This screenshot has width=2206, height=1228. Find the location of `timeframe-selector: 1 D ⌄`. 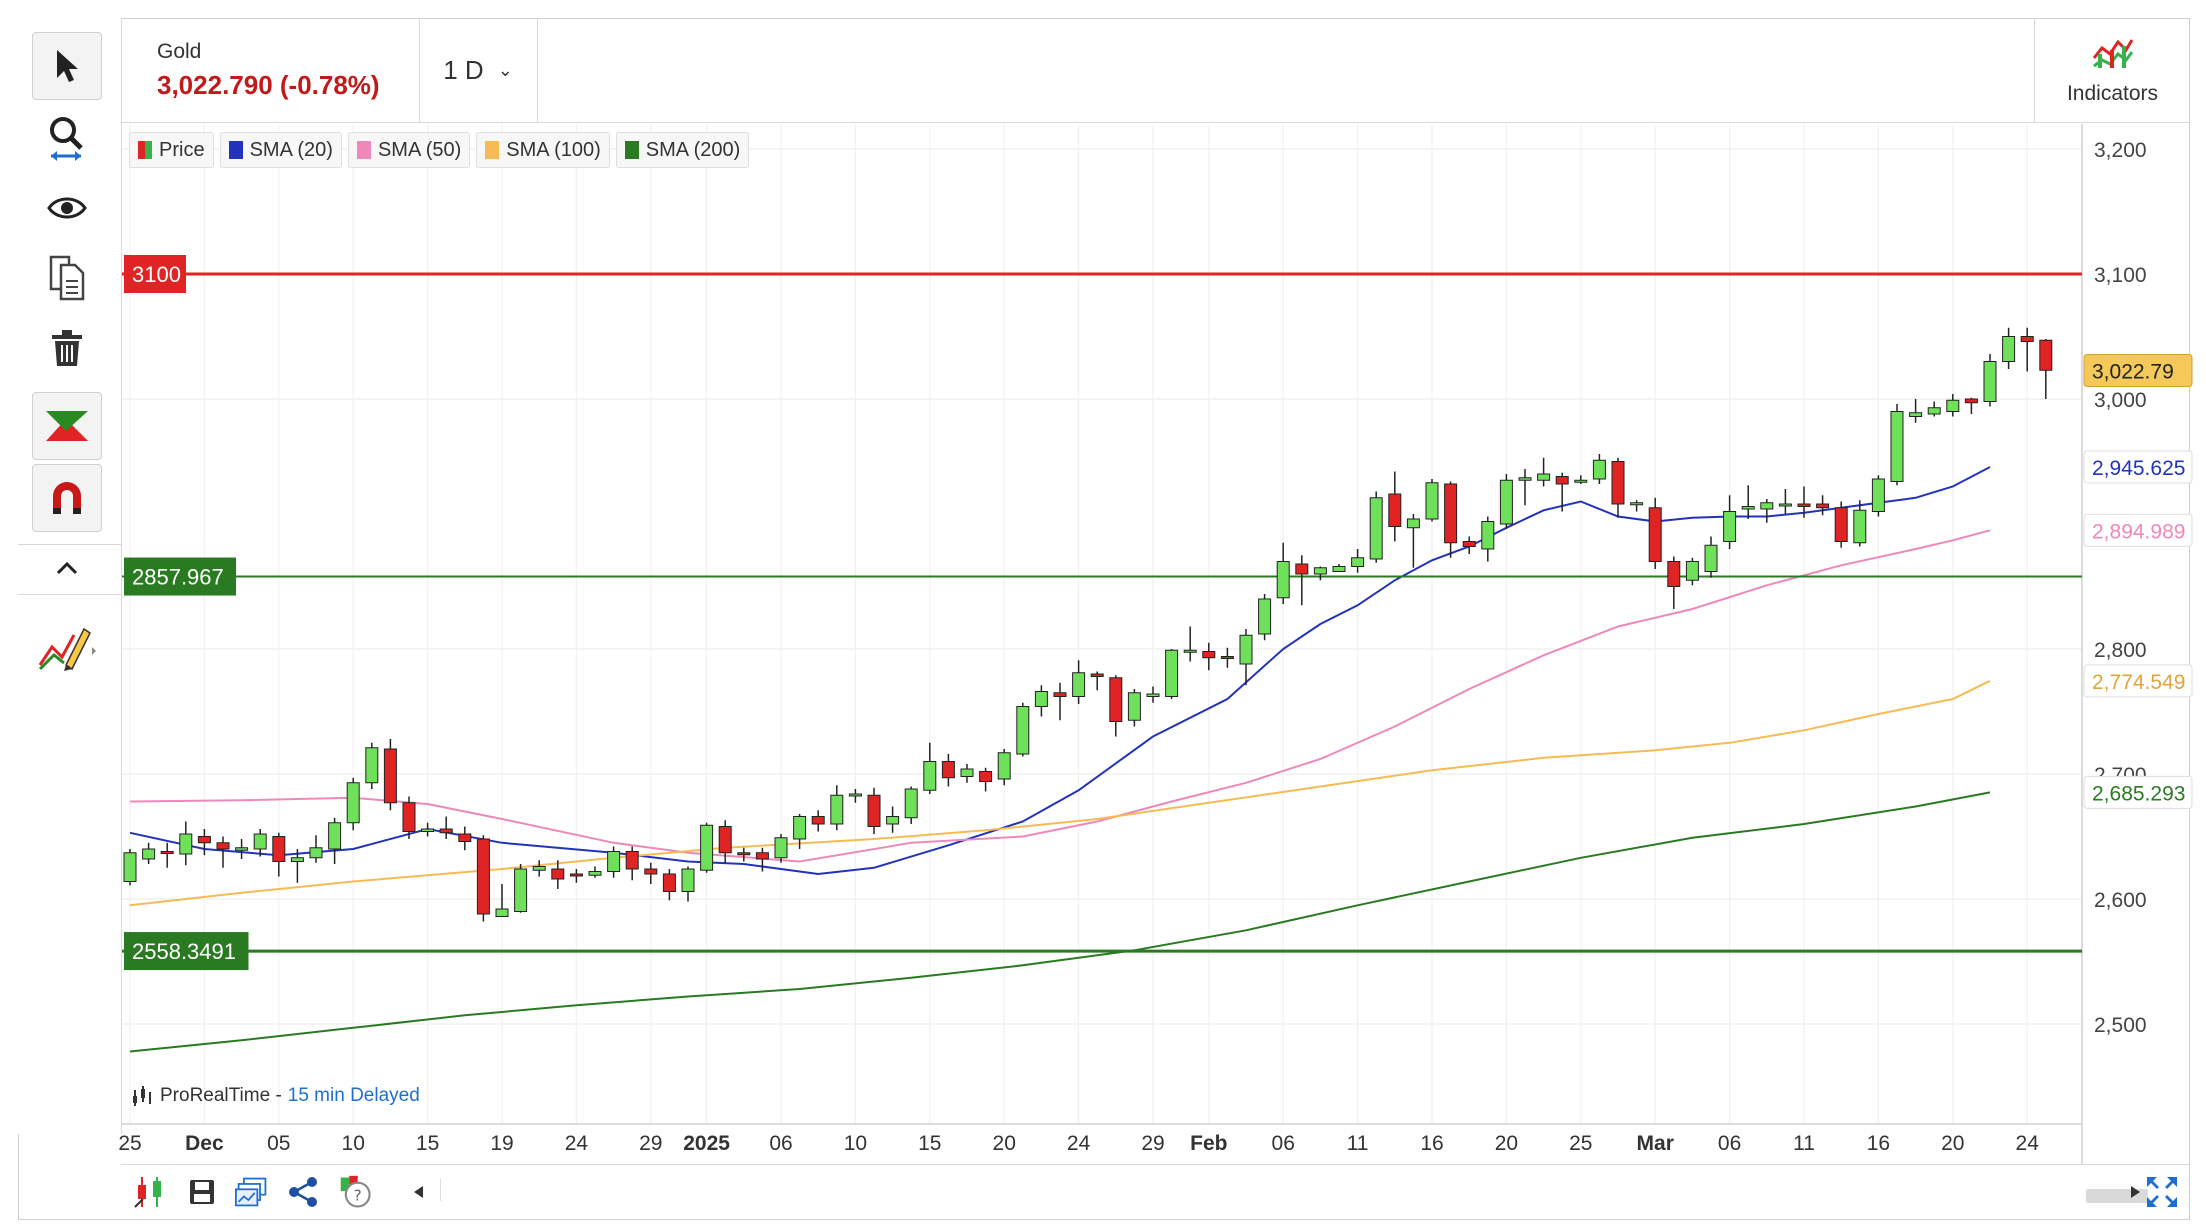

timeframe-selector: 1 D ⌄ is located at coordinates (478, 70).